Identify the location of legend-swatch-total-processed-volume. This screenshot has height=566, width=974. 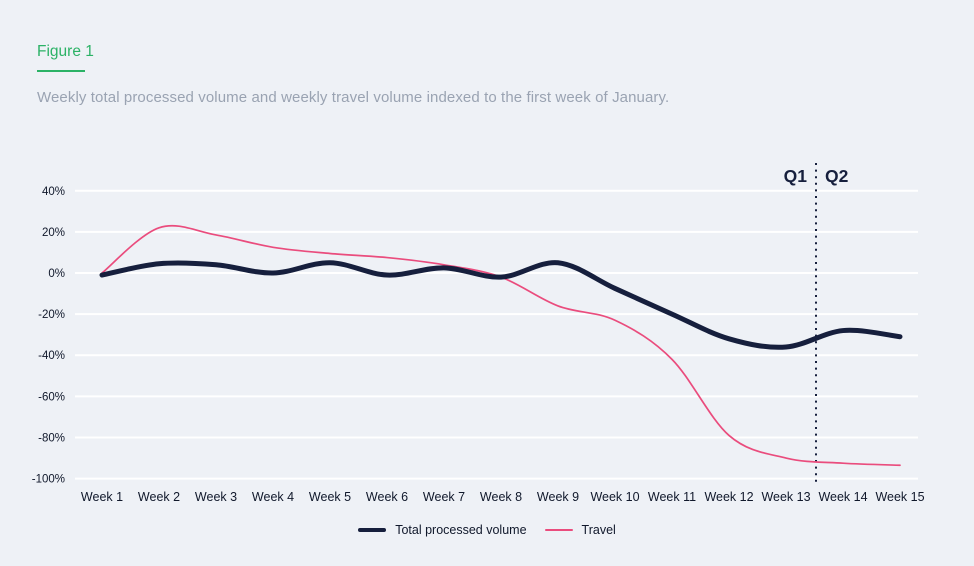
(372, 530).